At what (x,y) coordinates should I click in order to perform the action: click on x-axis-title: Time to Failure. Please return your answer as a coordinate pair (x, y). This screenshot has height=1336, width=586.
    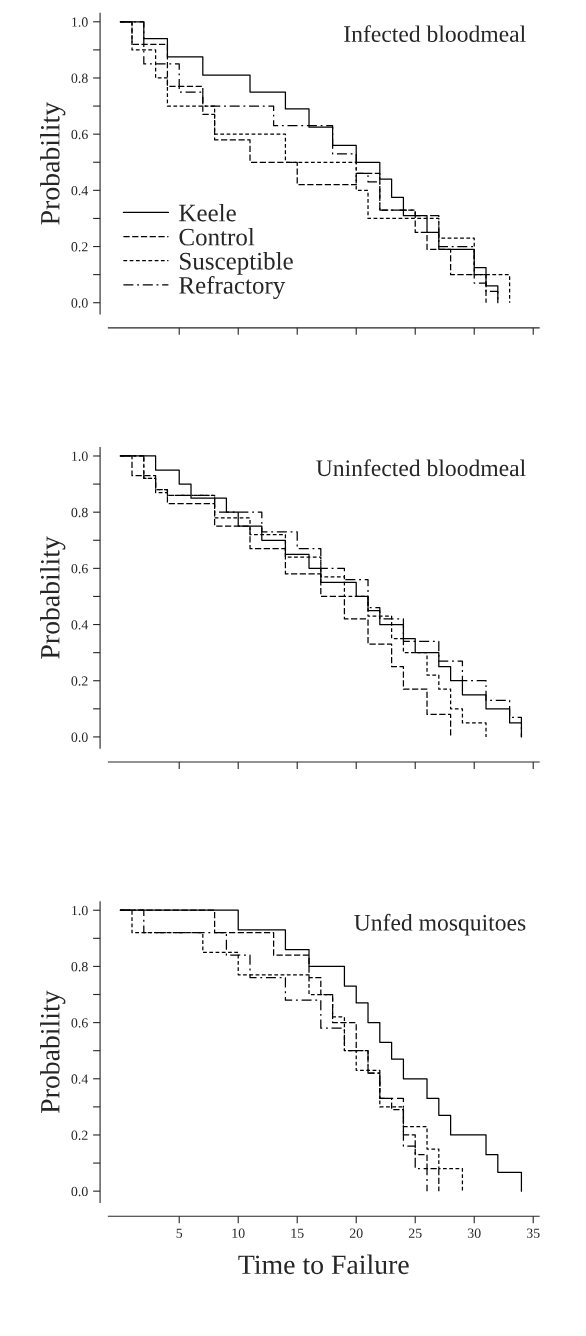
    Looking at the image, I should click on (323, 1264).